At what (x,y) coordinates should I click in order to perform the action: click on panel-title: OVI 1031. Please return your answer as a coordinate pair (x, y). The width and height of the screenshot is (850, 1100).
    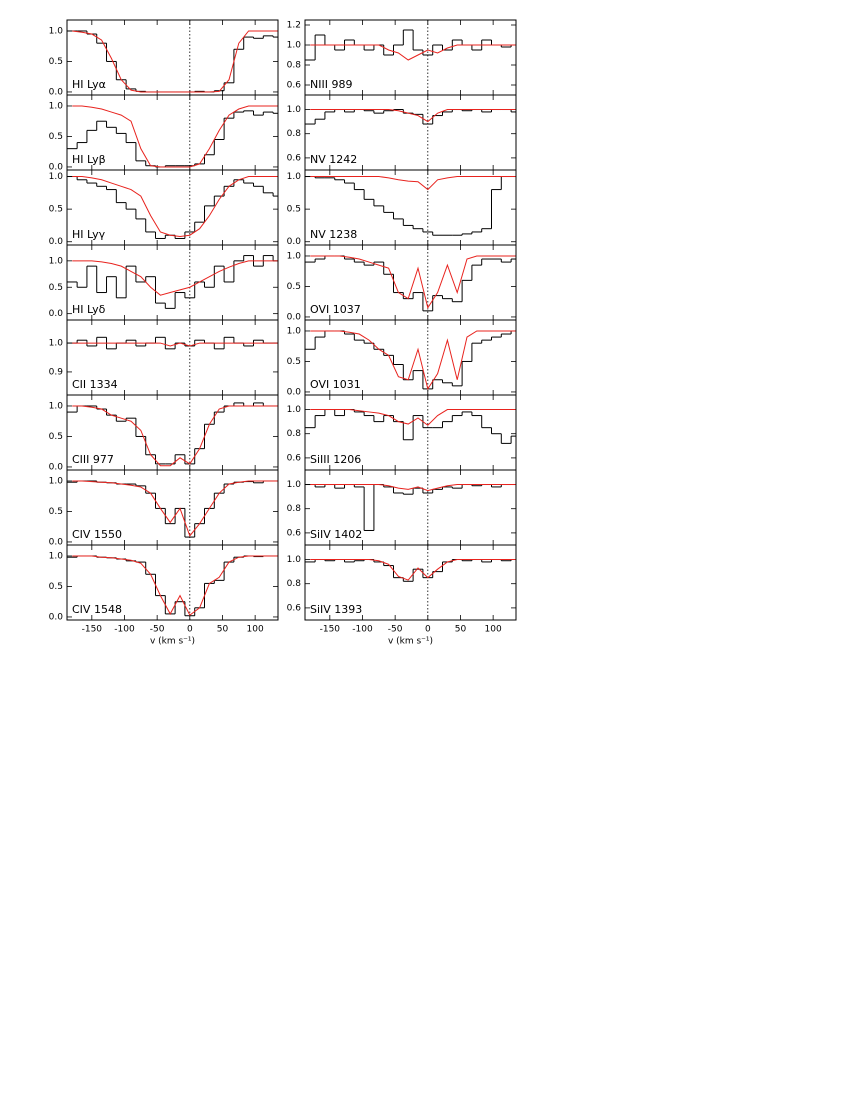
    Looking at the image, I should click on (335, 384).